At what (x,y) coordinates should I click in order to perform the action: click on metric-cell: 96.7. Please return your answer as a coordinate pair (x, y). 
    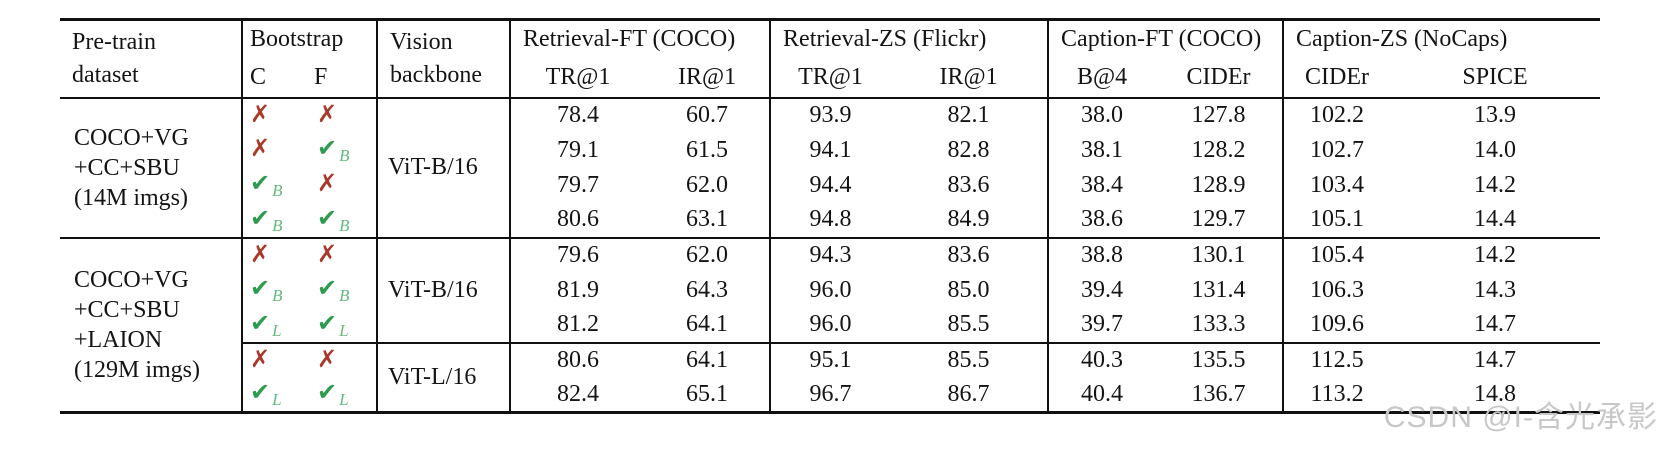
    Looking at the image, I should click on (830, 393).